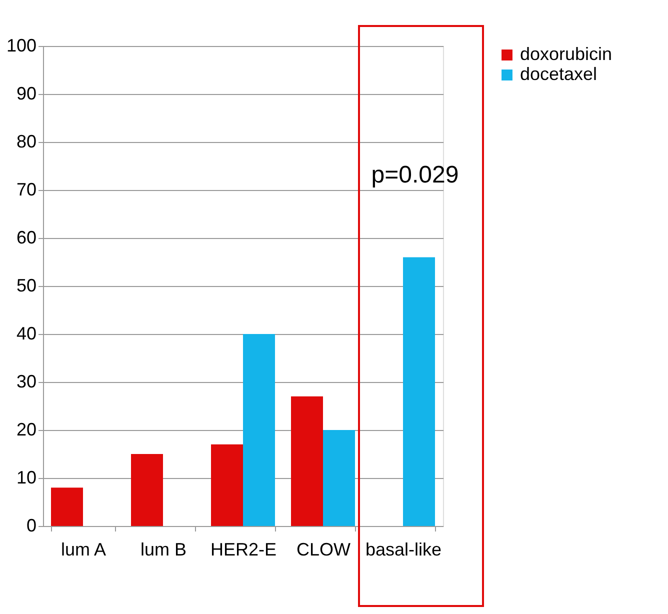 This screenshot has height=614, width=668. I want to click on y-tick-label: 90, so click(26, 94).